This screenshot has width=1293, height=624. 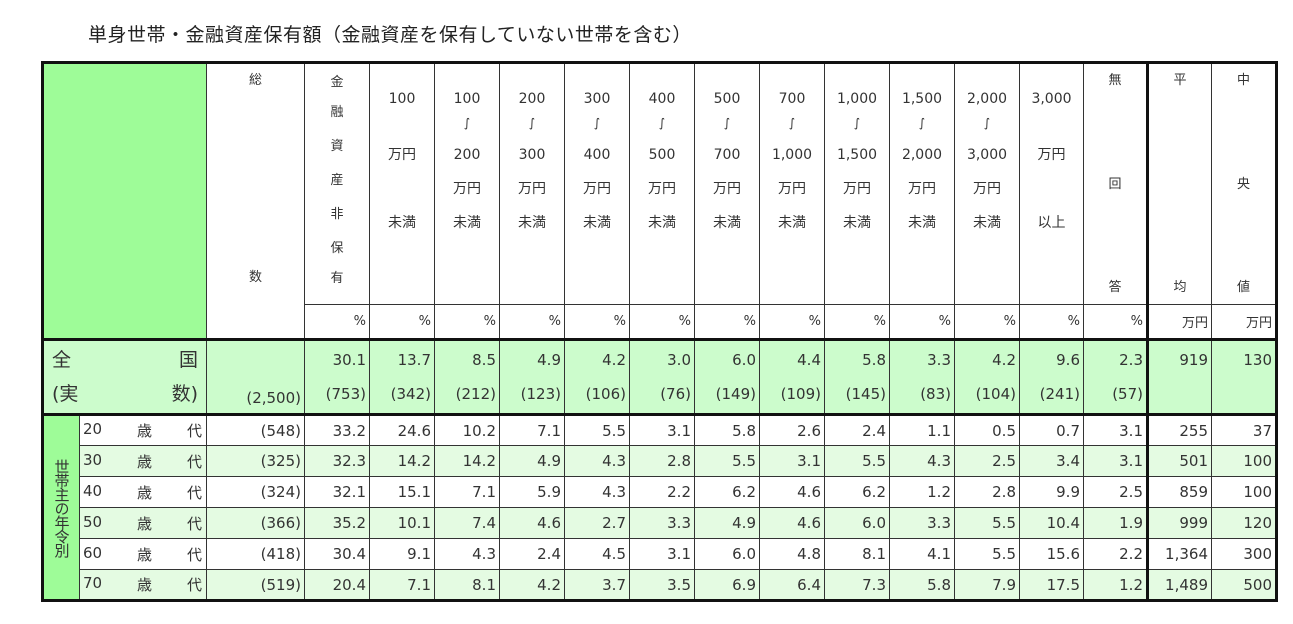 What do you see at coordinates (597, 183) in the screenshot?
I see `header-range-300-400: 300 ∫ 400 万円 未満` at bounding box center [597, 183].